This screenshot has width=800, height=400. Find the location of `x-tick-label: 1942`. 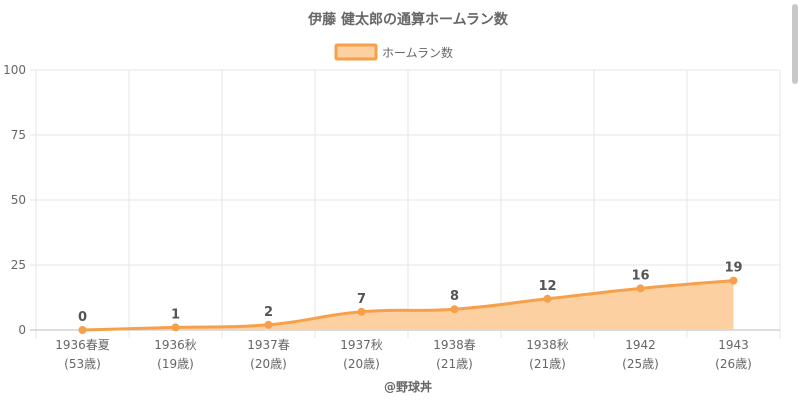

x-tick-label: 1942 is located at coordinates (640, 345).